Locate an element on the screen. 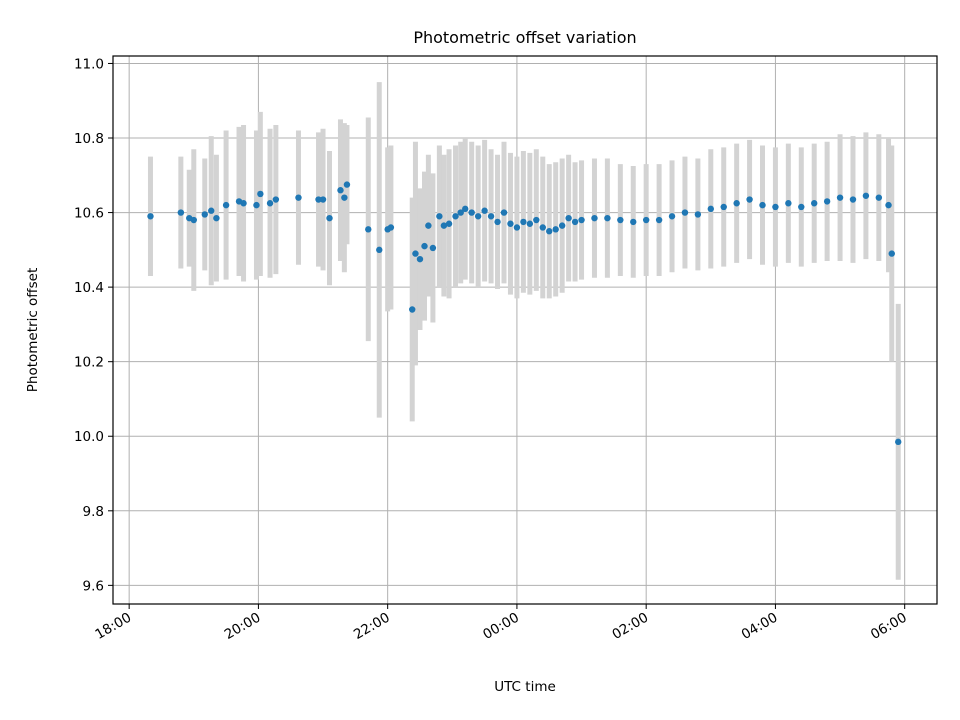 This screenshot has width=960, height=720. y-tick-label: 11.0 is located at coordinates (89, 64).